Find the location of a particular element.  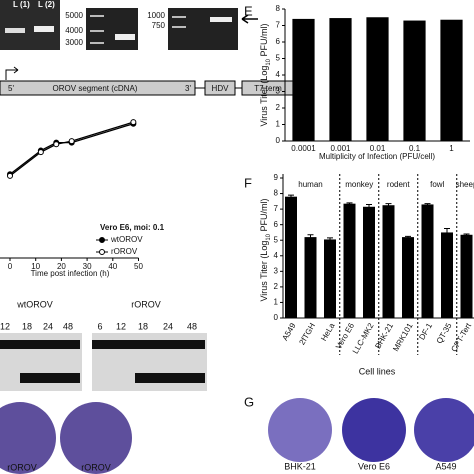

construct-label: OROV segment (cDNA) is located at coordinates (95, 88).